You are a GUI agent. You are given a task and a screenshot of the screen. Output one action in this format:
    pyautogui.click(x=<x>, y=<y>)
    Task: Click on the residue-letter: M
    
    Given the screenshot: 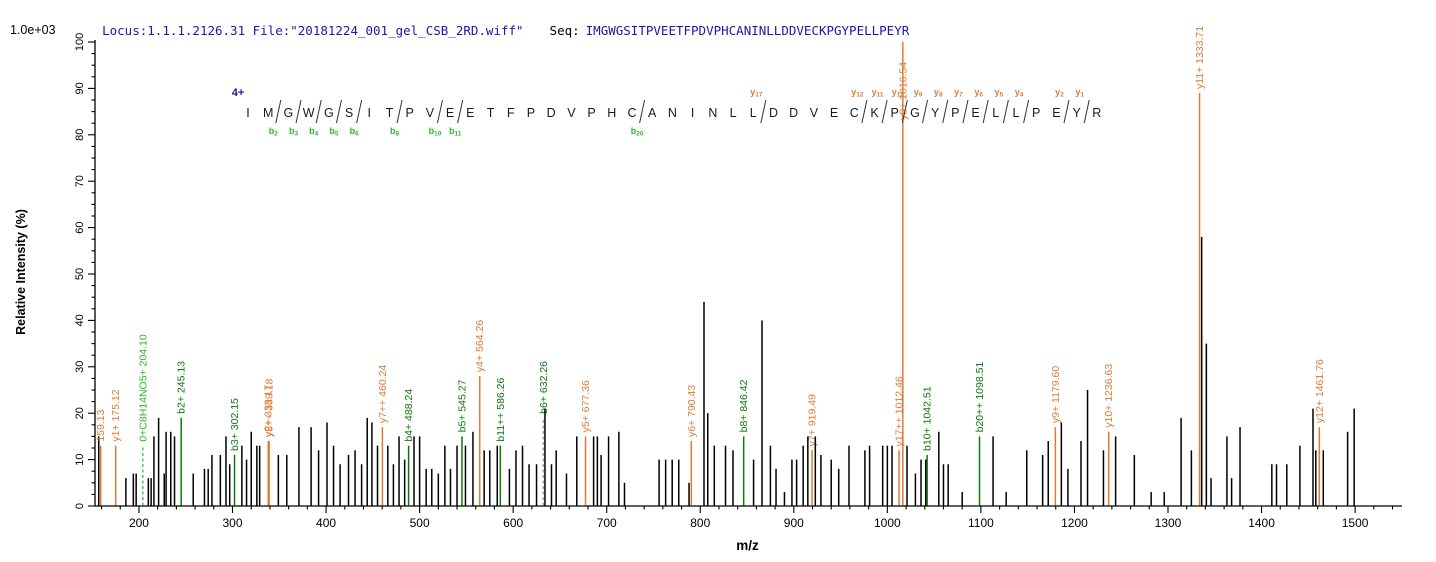 What is the action you would take?
    pyautogui.click(x=268, y=113)
    